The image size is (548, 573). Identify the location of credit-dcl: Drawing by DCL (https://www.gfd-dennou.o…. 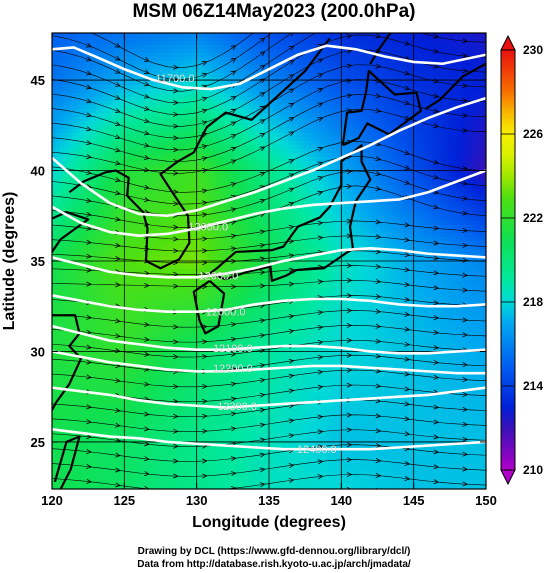
(274, 551).